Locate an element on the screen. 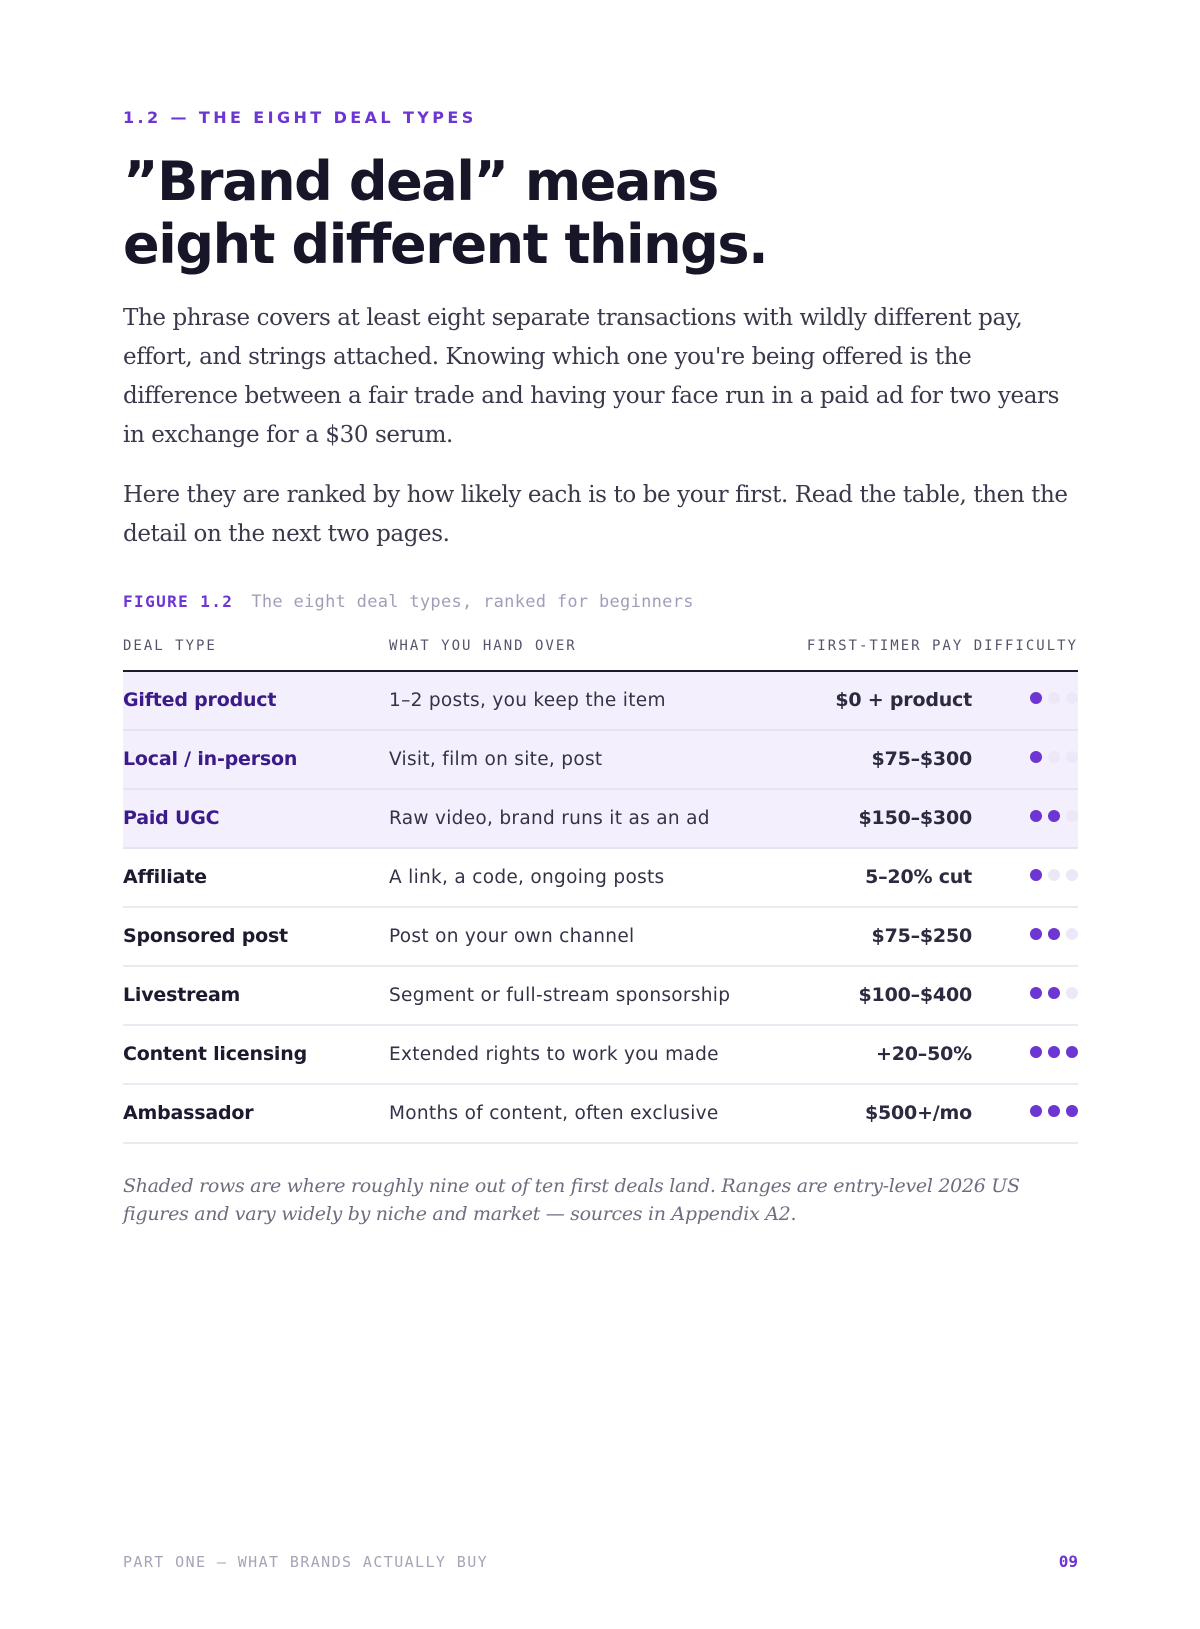 The width and height of the screenshot is (1200, 1629). hand-over-cell: 1–2 posts, you keep the item is located at coordinates (527, 700).